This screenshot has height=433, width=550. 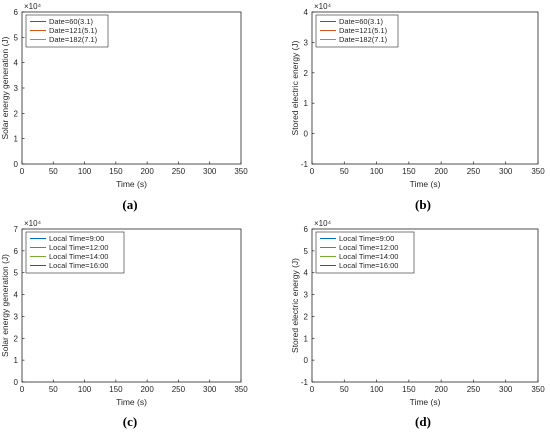 I want to click on panel-label: (d), so click(x=423, y=421).